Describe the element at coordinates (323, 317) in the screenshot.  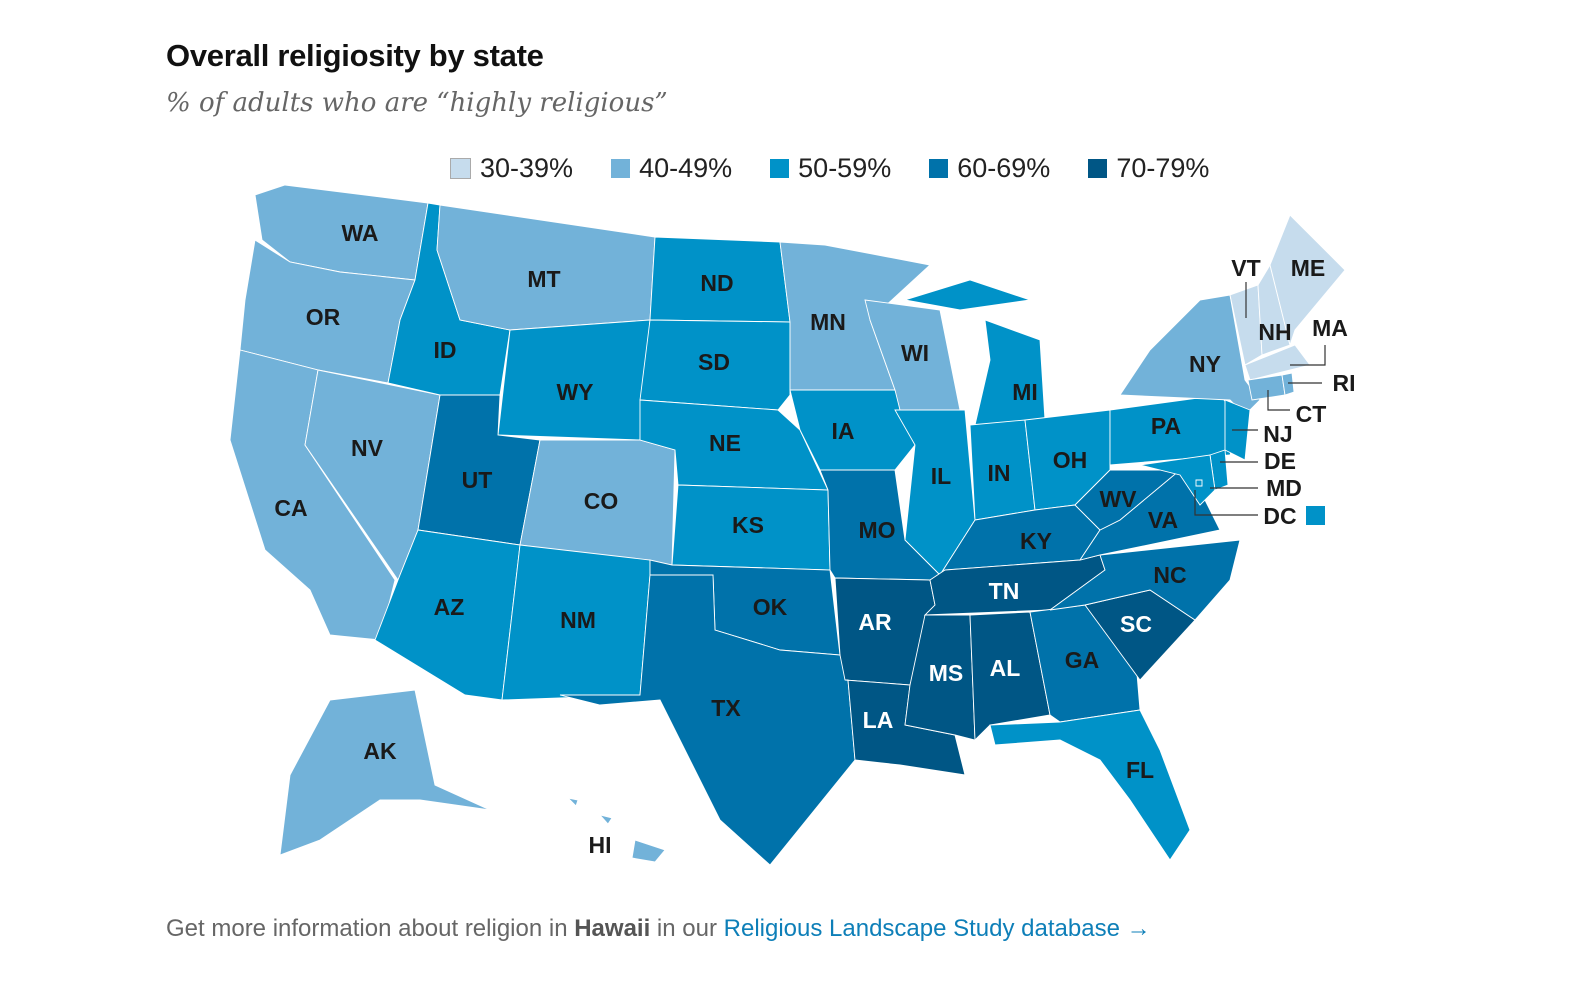
I see `state-label: OR` at that location.